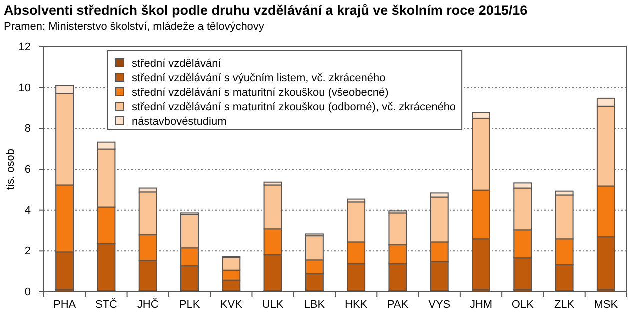 The image size is (643, 334). I want to click on legend-label: střední vzdělávání s maturitní zkouškou (odborné), vč. zkráceného, so click(294, 108).